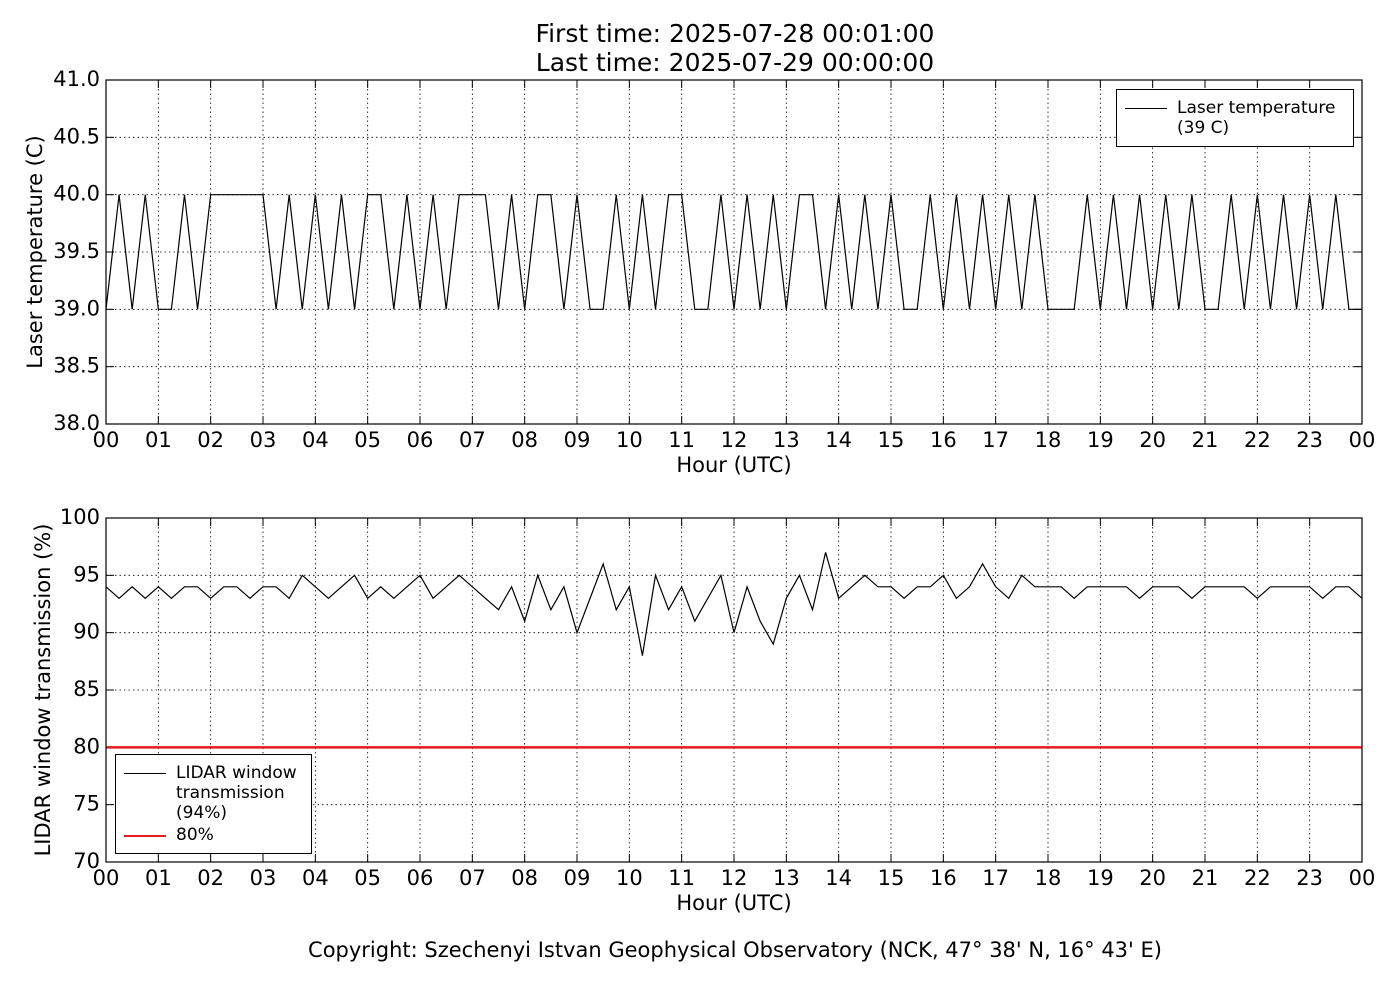  What do you see at coordinates (195, 835) in the screenshot?
I see `legend-label: 80%` at bounding box center [195, 835].